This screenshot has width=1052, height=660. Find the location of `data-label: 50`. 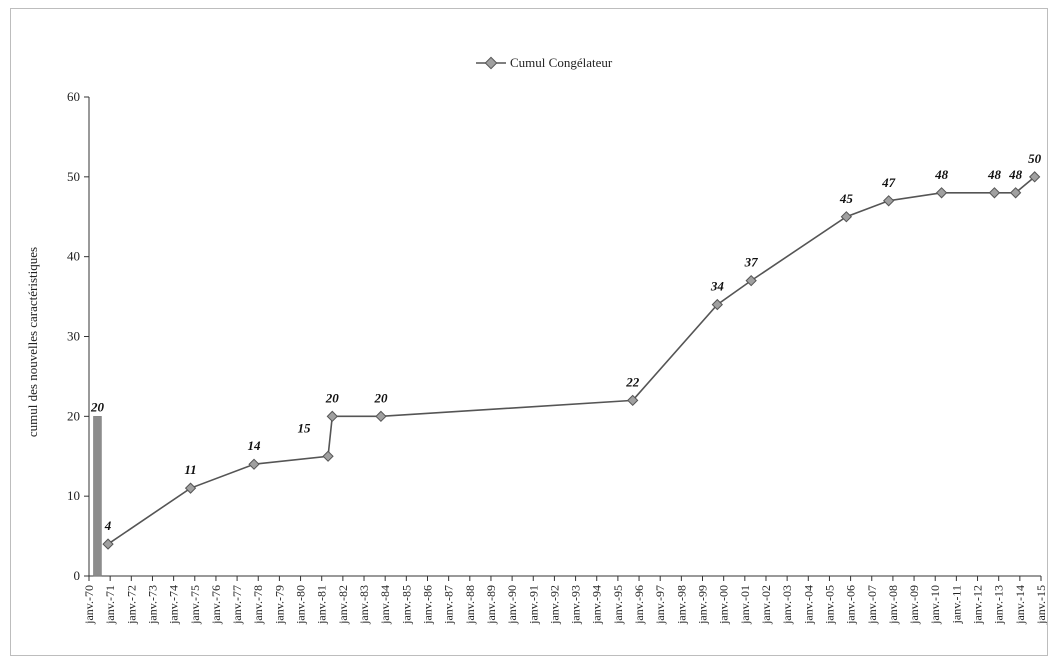

data-label: 50 is located at coordinates (1035, 158).